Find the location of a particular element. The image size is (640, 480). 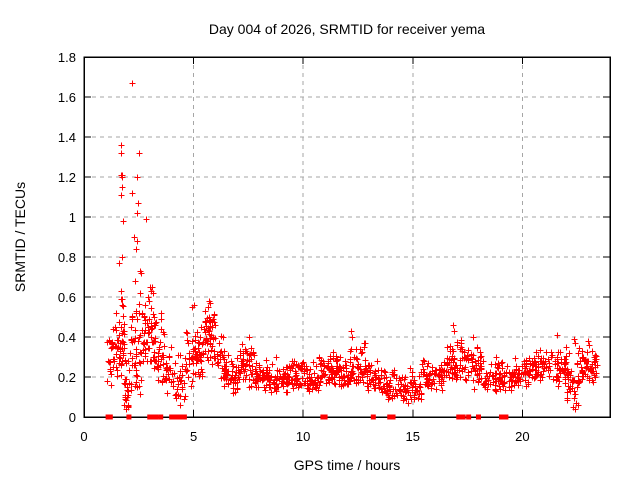

x-tick-label: 15 is located at coordinates (413, 436).